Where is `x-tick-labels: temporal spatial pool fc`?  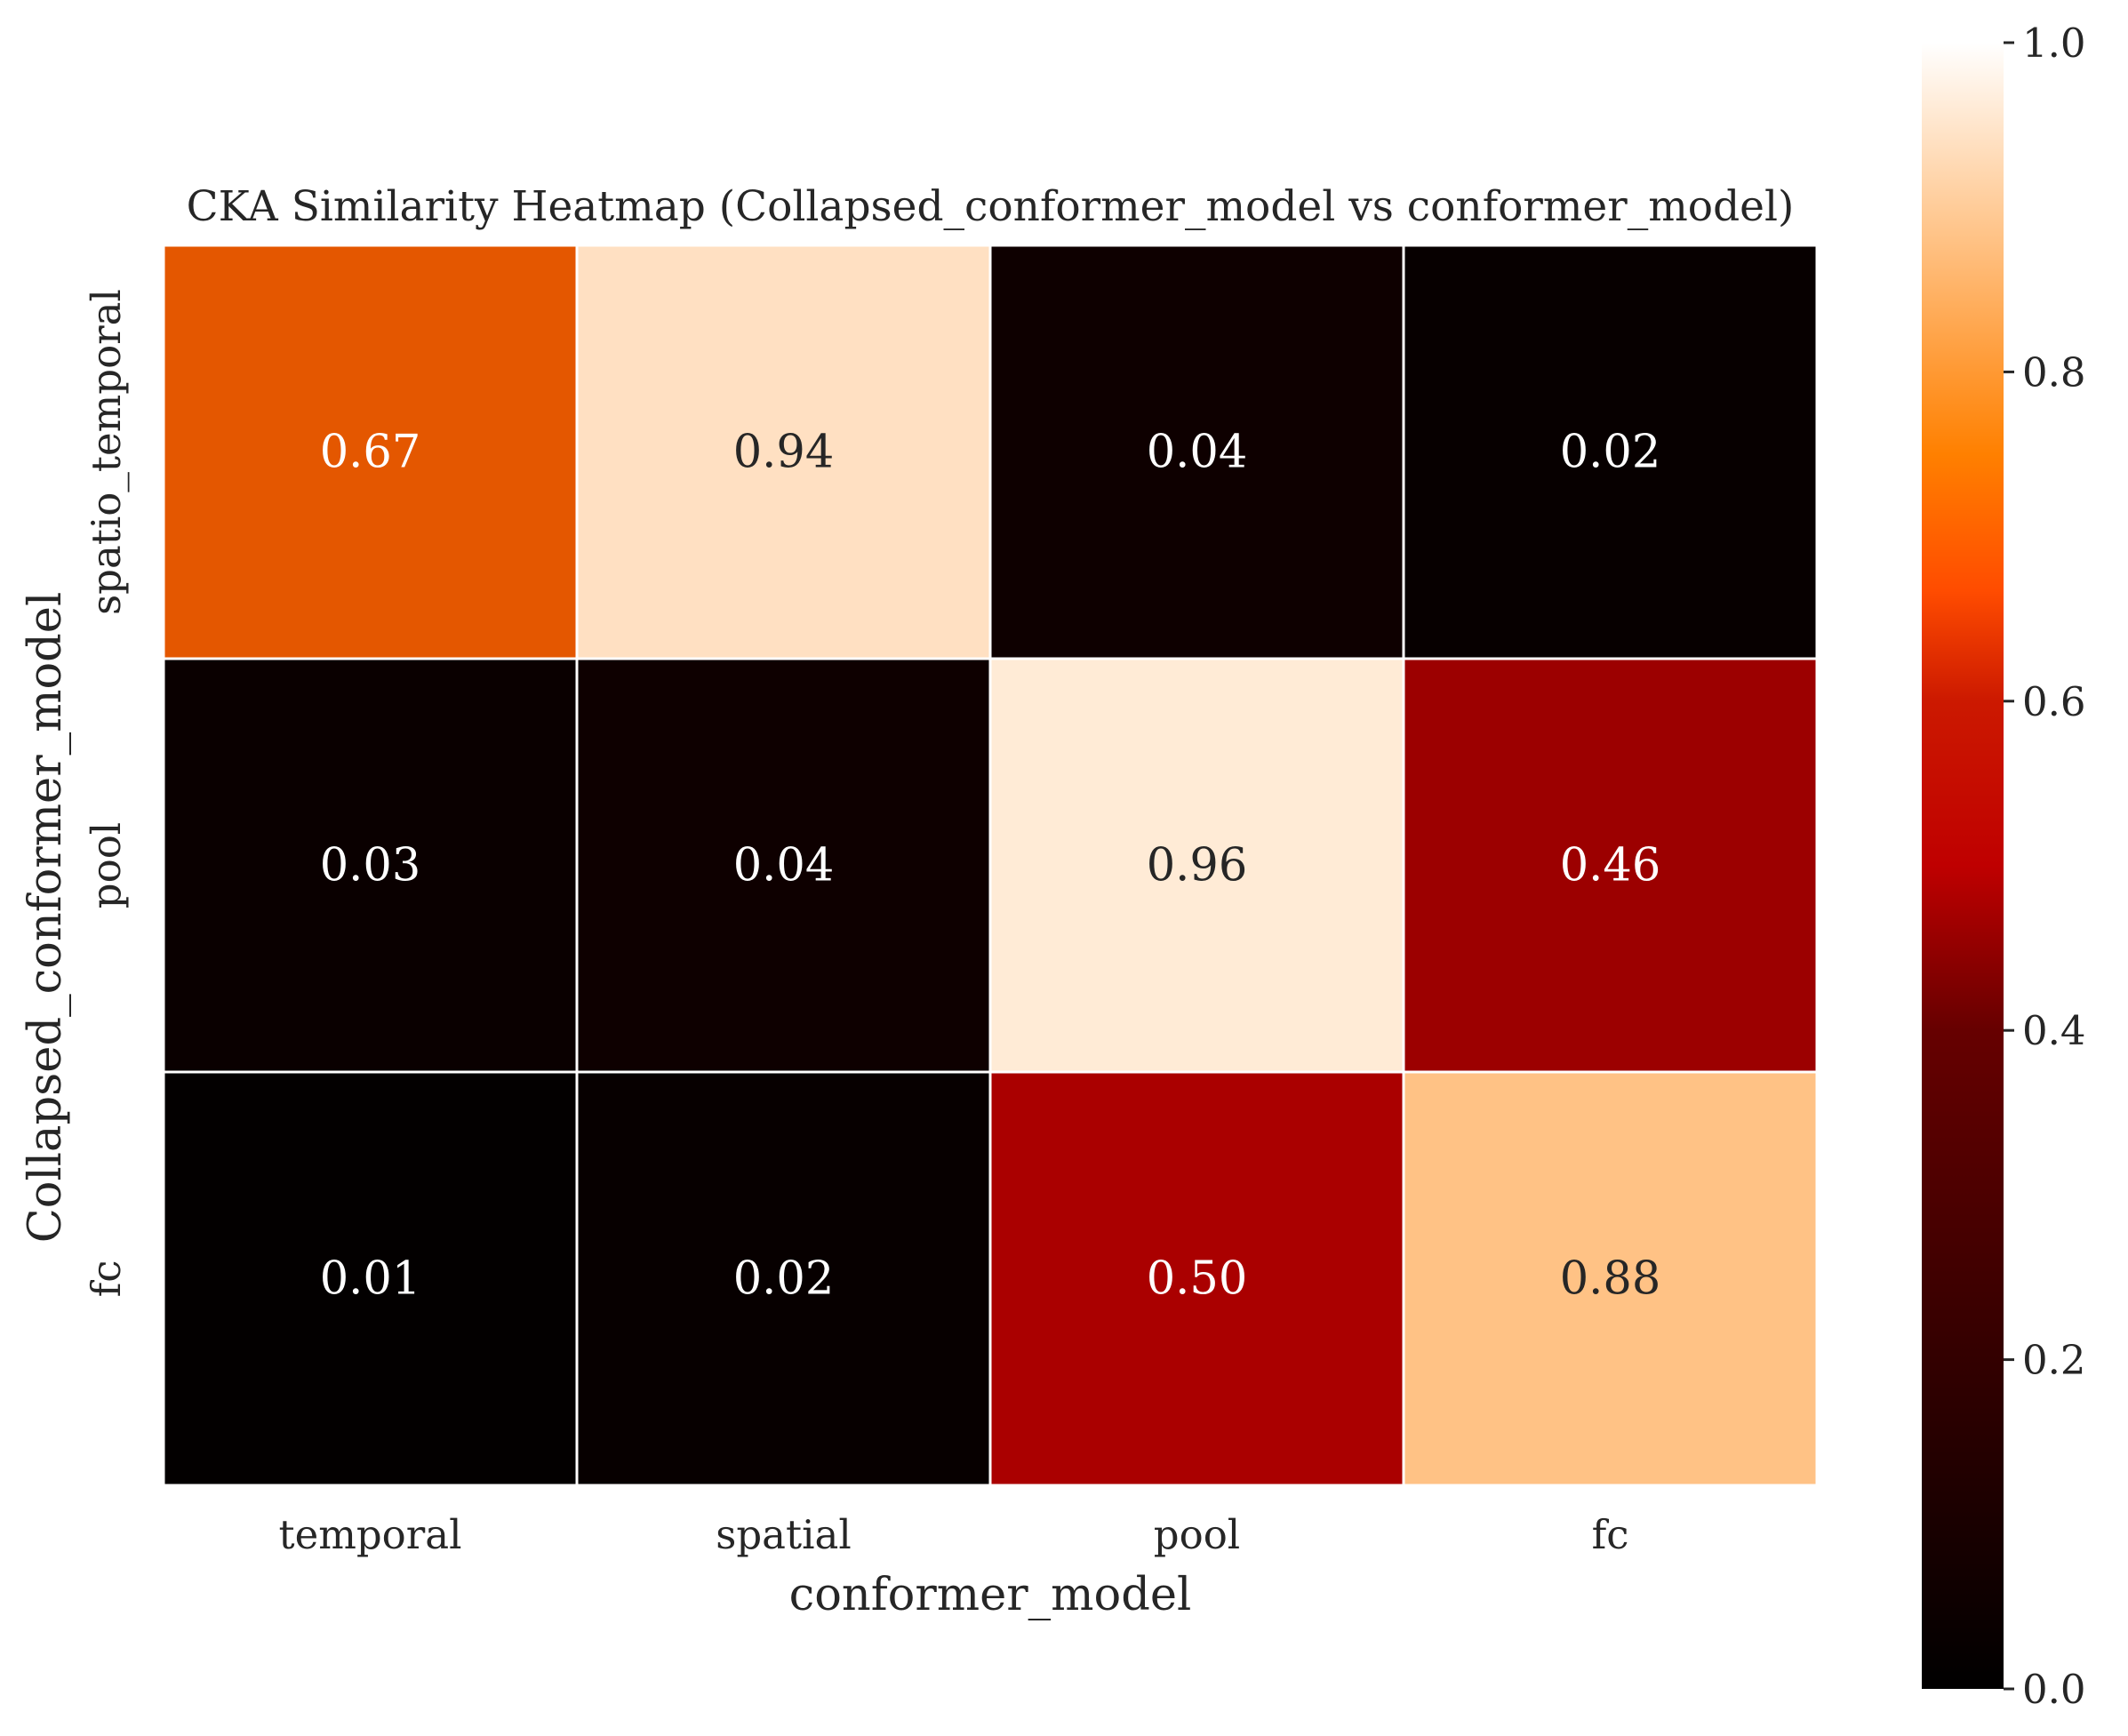
x-tick-labels: temporal spatial pool fc is located at coordinates (953, 1534).